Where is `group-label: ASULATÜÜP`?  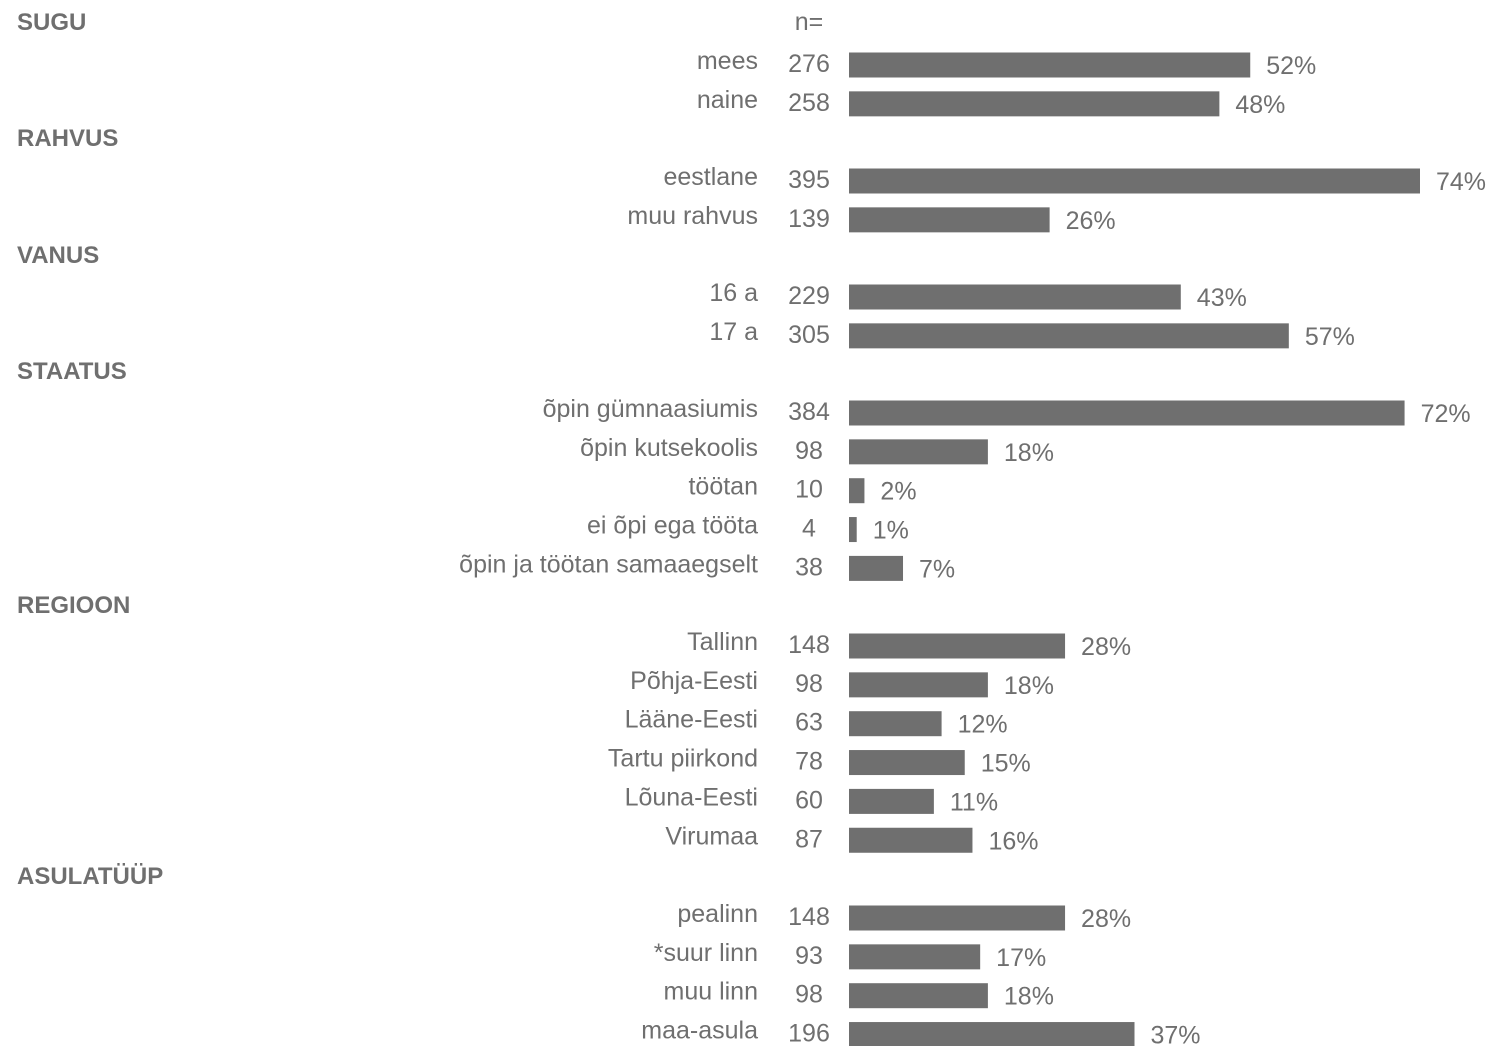
group-label: ASULATÜÜP is located at coordinates (90, 876).